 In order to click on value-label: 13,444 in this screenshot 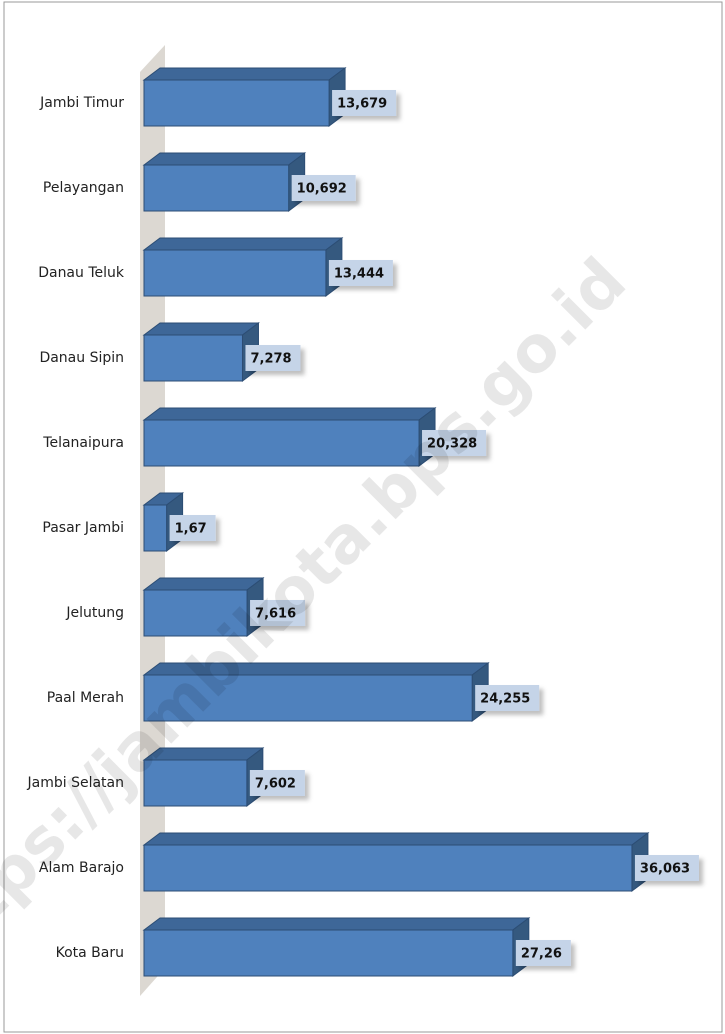, I will do `click(359, 274)`.